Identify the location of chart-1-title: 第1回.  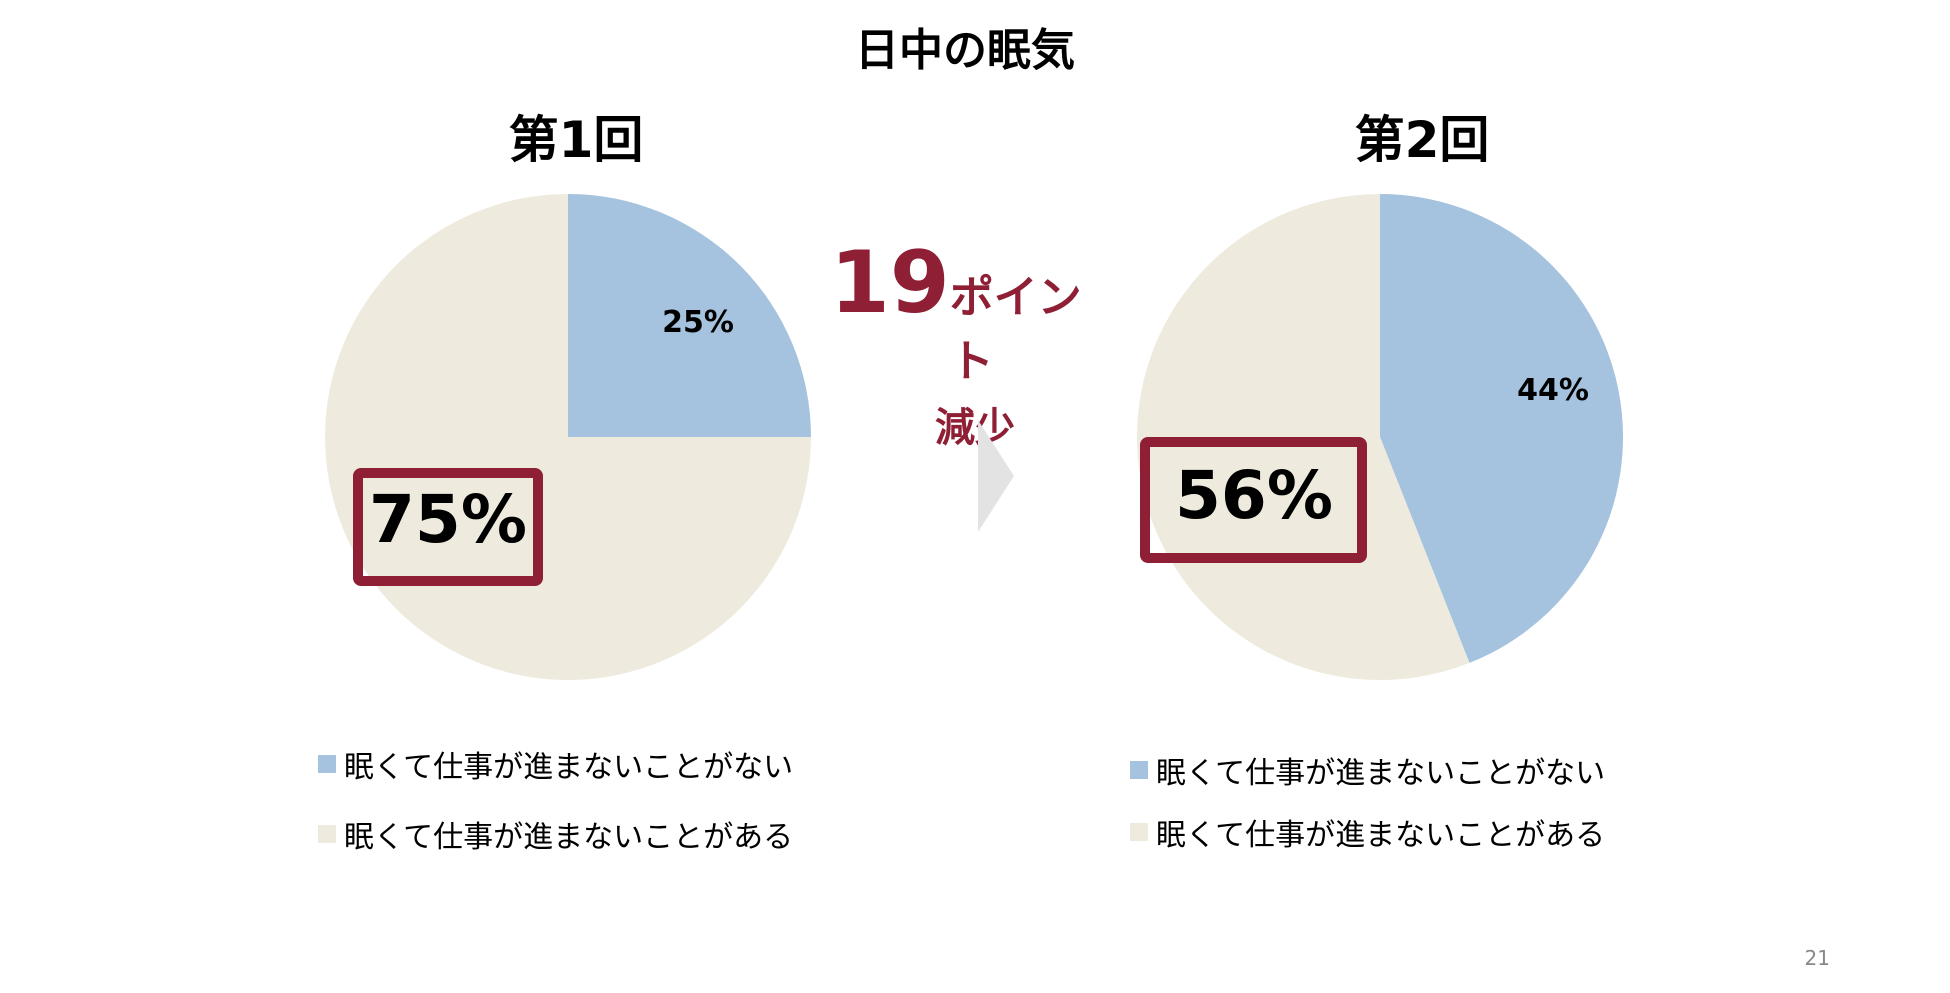
(576, 140).